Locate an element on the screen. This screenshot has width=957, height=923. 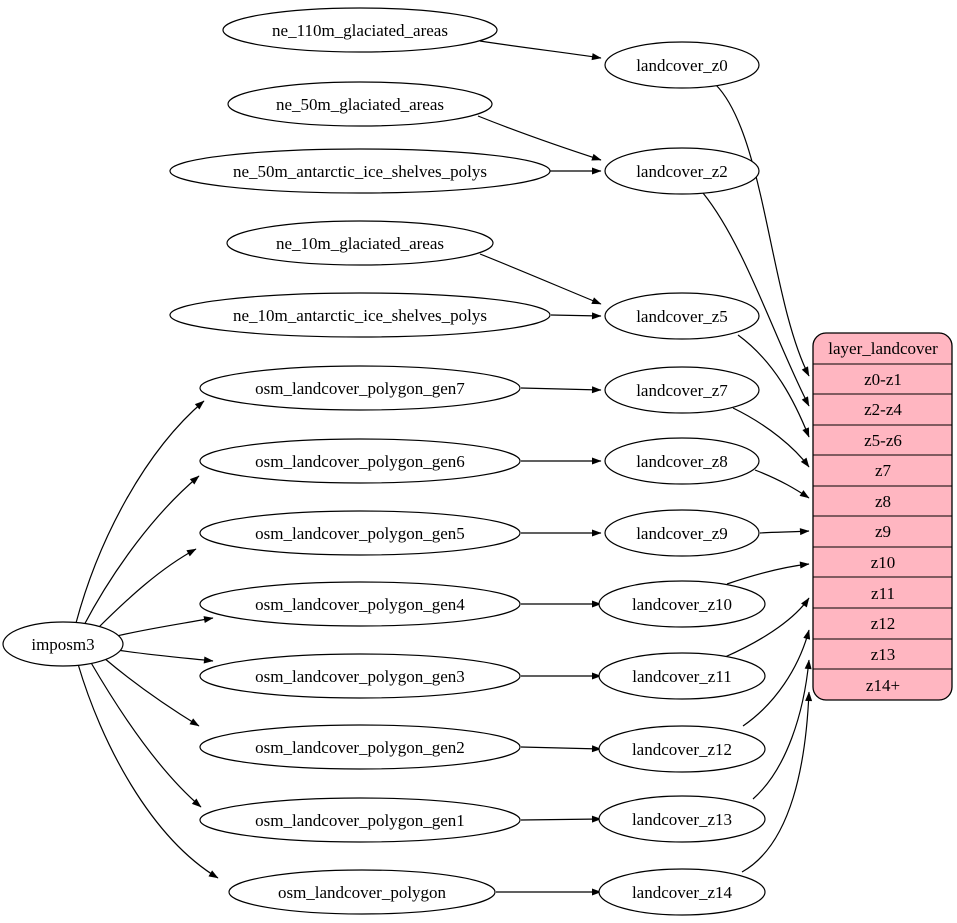
node-ne-10m-glaciated-areas: ne_10m_glaciated_areas is located at coordinates (360, 243).